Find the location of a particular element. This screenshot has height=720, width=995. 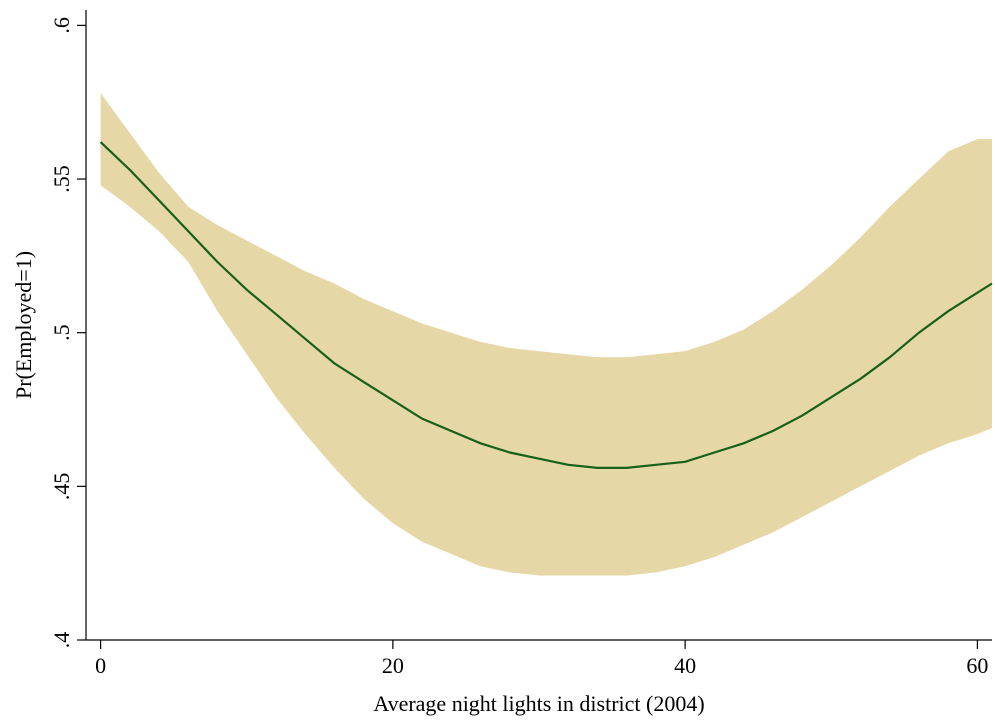

x-tick-label: 40 is located at coordinates (685, 665).